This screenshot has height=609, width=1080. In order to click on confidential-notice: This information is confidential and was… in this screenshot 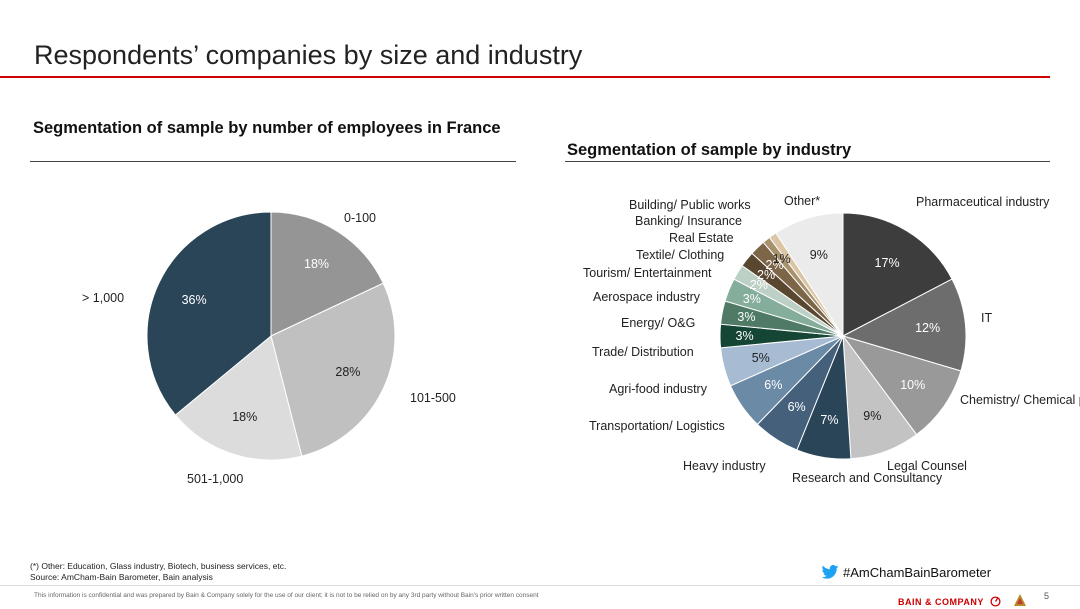, I will do `click(286, 595)`.